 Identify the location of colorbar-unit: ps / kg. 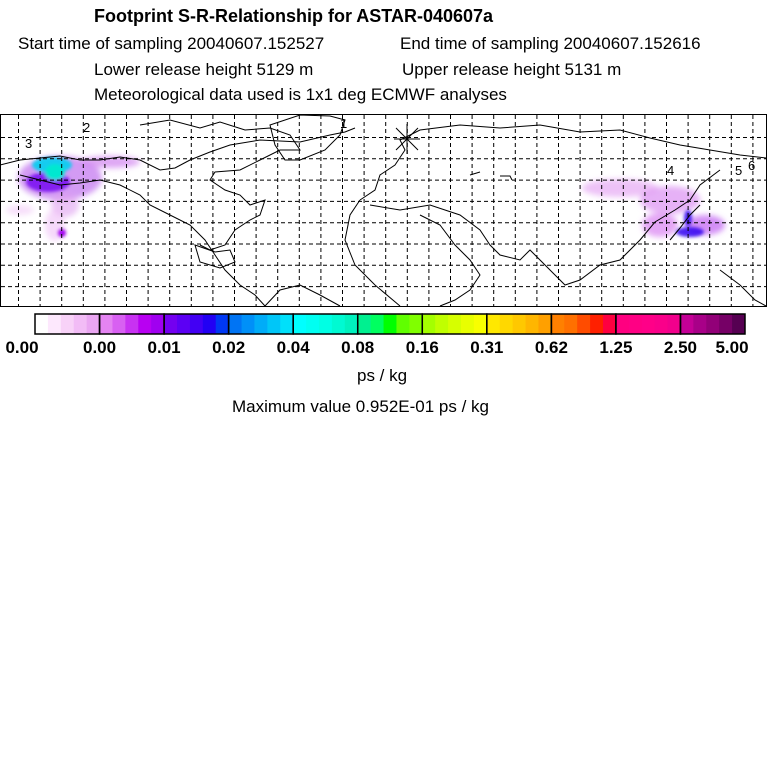
(382, 375).